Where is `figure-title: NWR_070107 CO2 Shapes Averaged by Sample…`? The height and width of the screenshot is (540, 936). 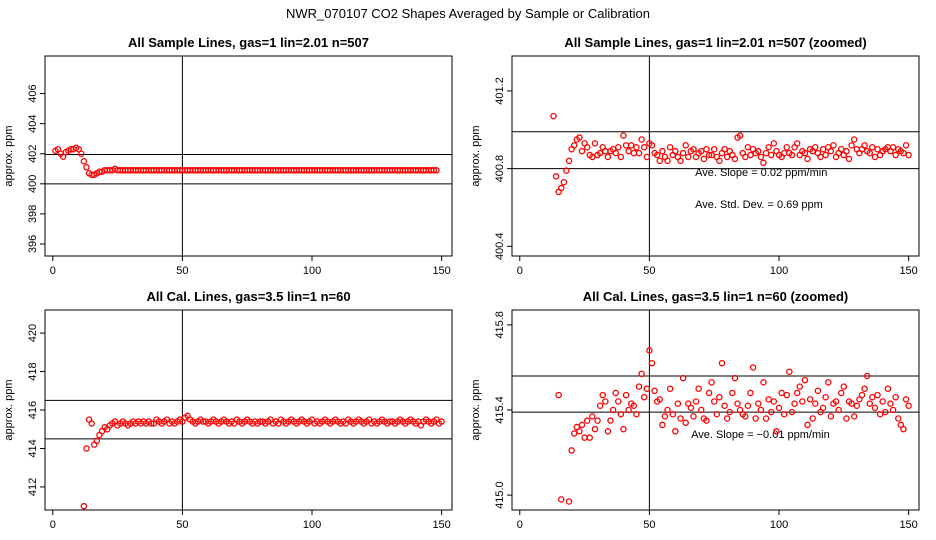 figure-title: NWR_070107 CO2 Shapes Averaged by Sample… is located at coordinates (468, 13).